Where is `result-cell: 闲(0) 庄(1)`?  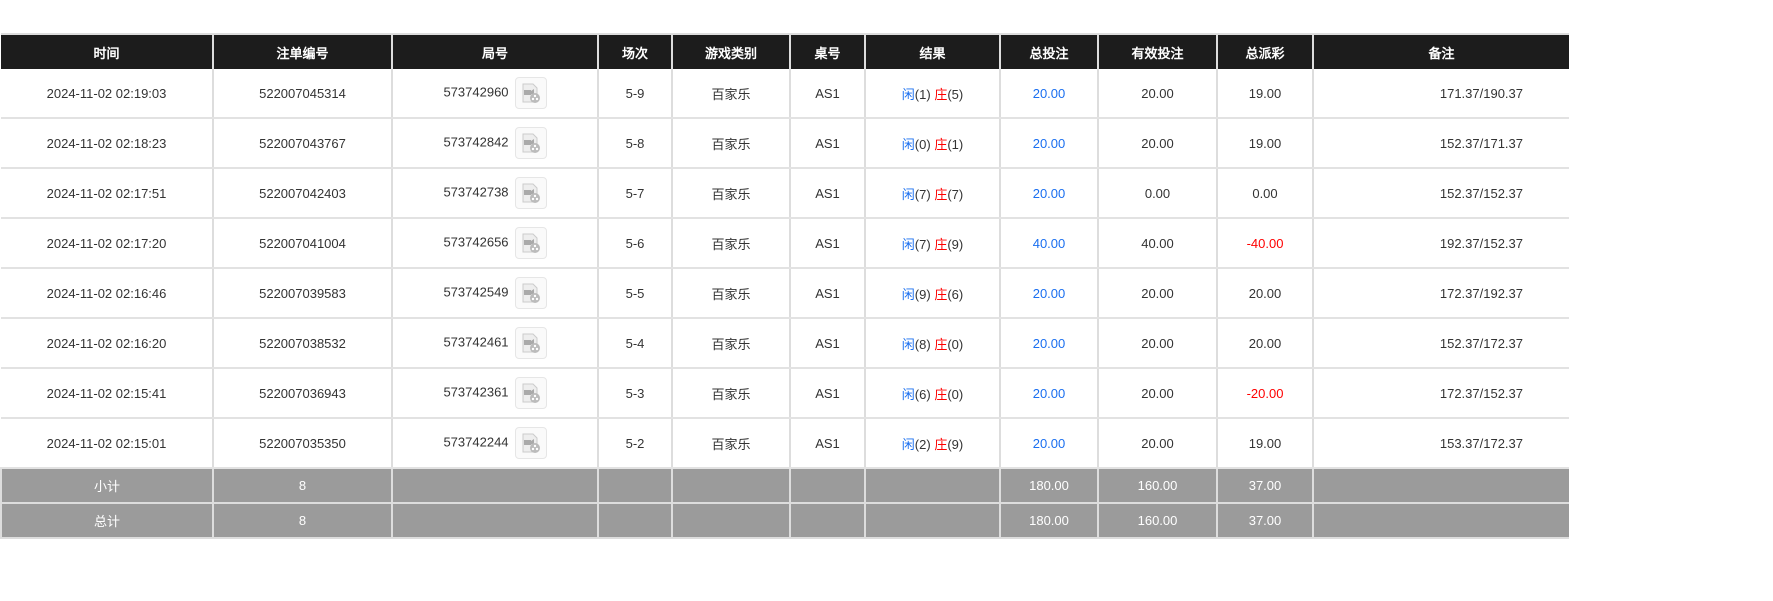 result-cell: 闲(0) 庄(1) is located at coordinates (932, 143).